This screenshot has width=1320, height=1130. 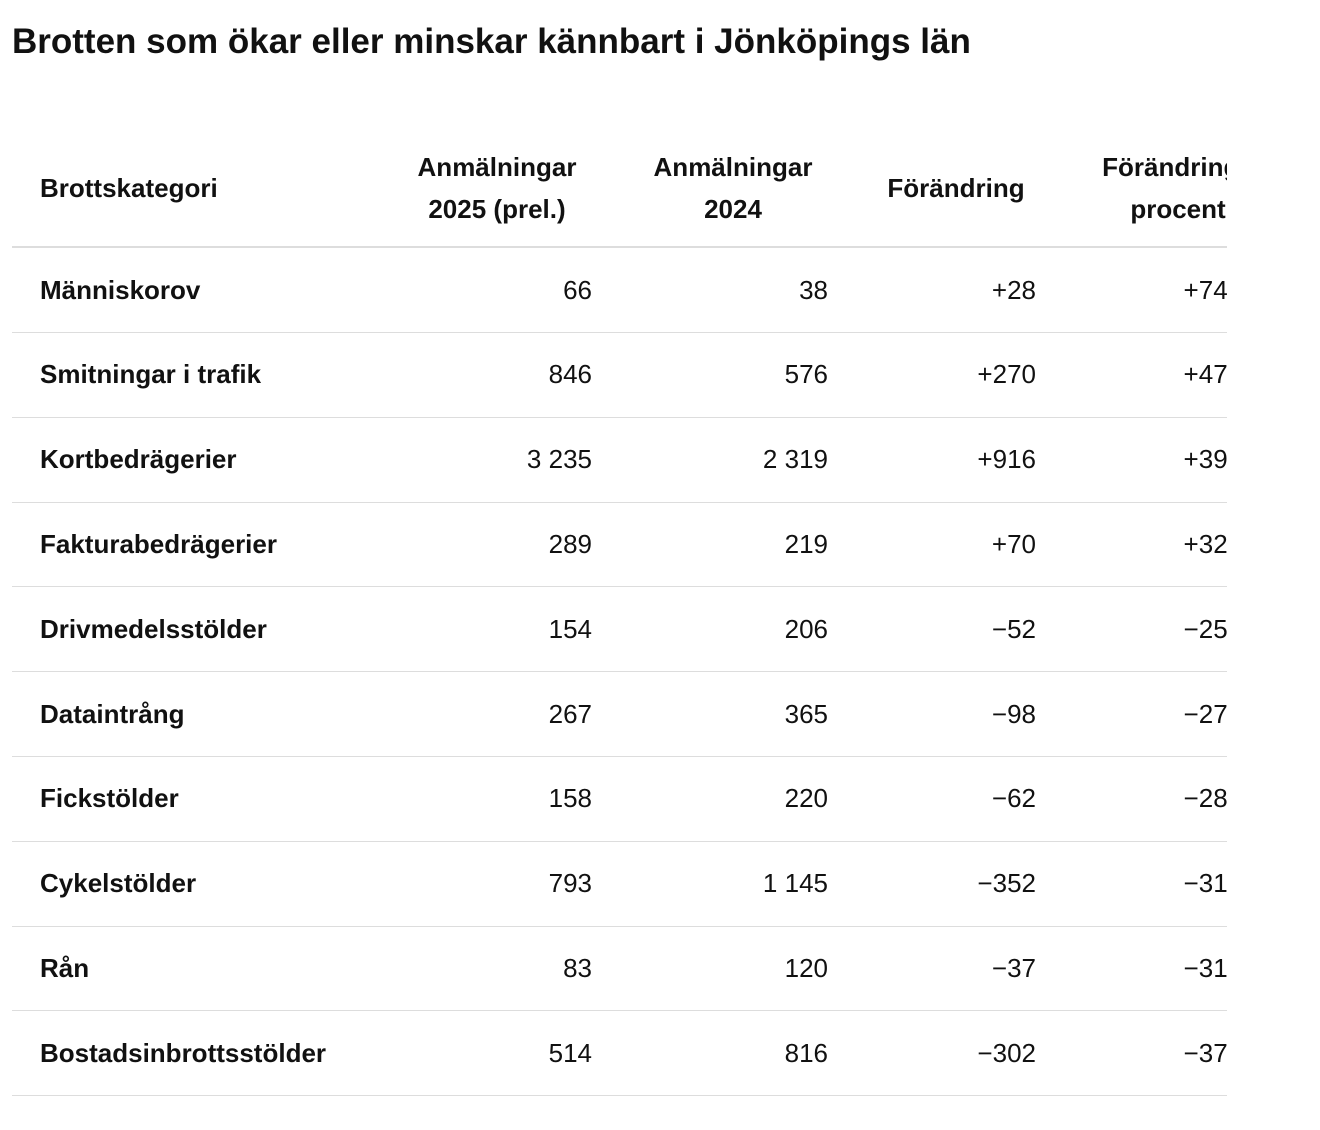 What do you see at coordinates (1205, 1052) in the screenshot?
I see `cell-text: −37 %` at bounding box center [1205, 1052].